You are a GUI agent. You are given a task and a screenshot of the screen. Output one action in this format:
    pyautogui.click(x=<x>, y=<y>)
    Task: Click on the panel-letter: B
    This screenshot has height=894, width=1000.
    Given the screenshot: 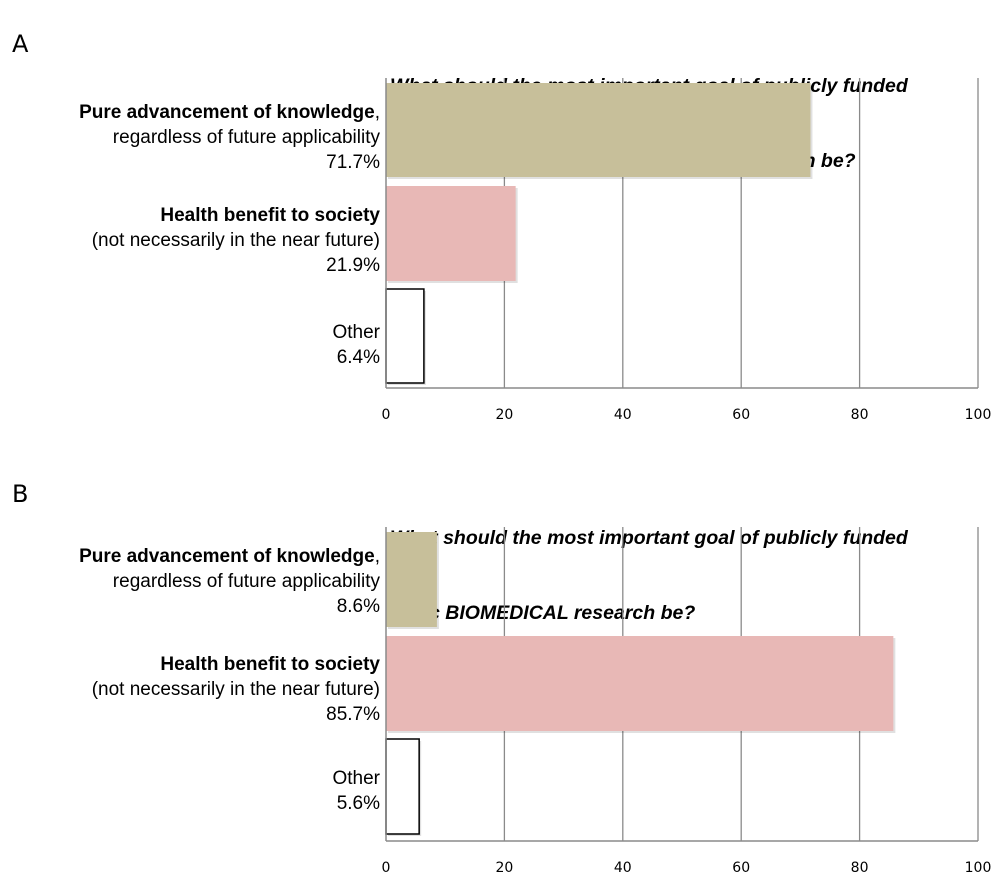 What is the action you would take?
    pyautogui.click(x=20, y=494)
    